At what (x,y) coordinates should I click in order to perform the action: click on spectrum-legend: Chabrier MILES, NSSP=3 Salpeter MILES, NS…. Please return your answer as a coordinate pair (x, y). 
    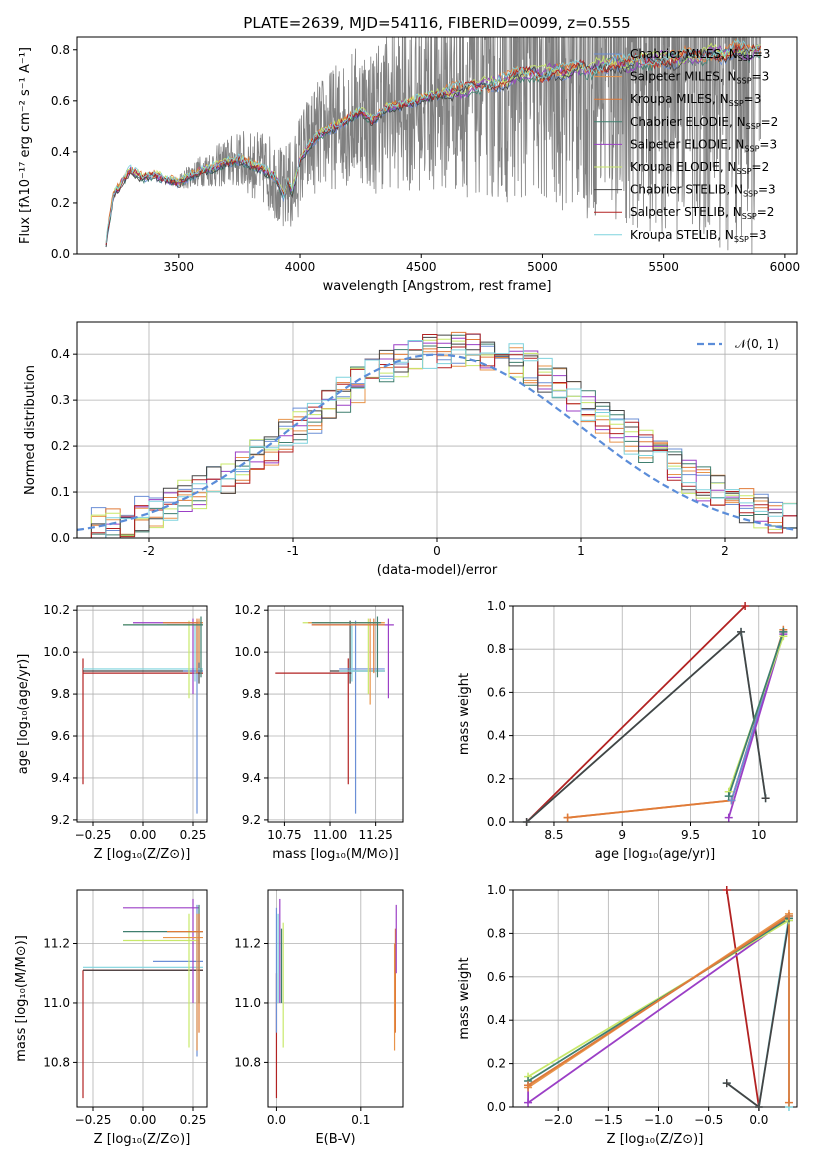
    Looking at the image, I should click on (686, 145).